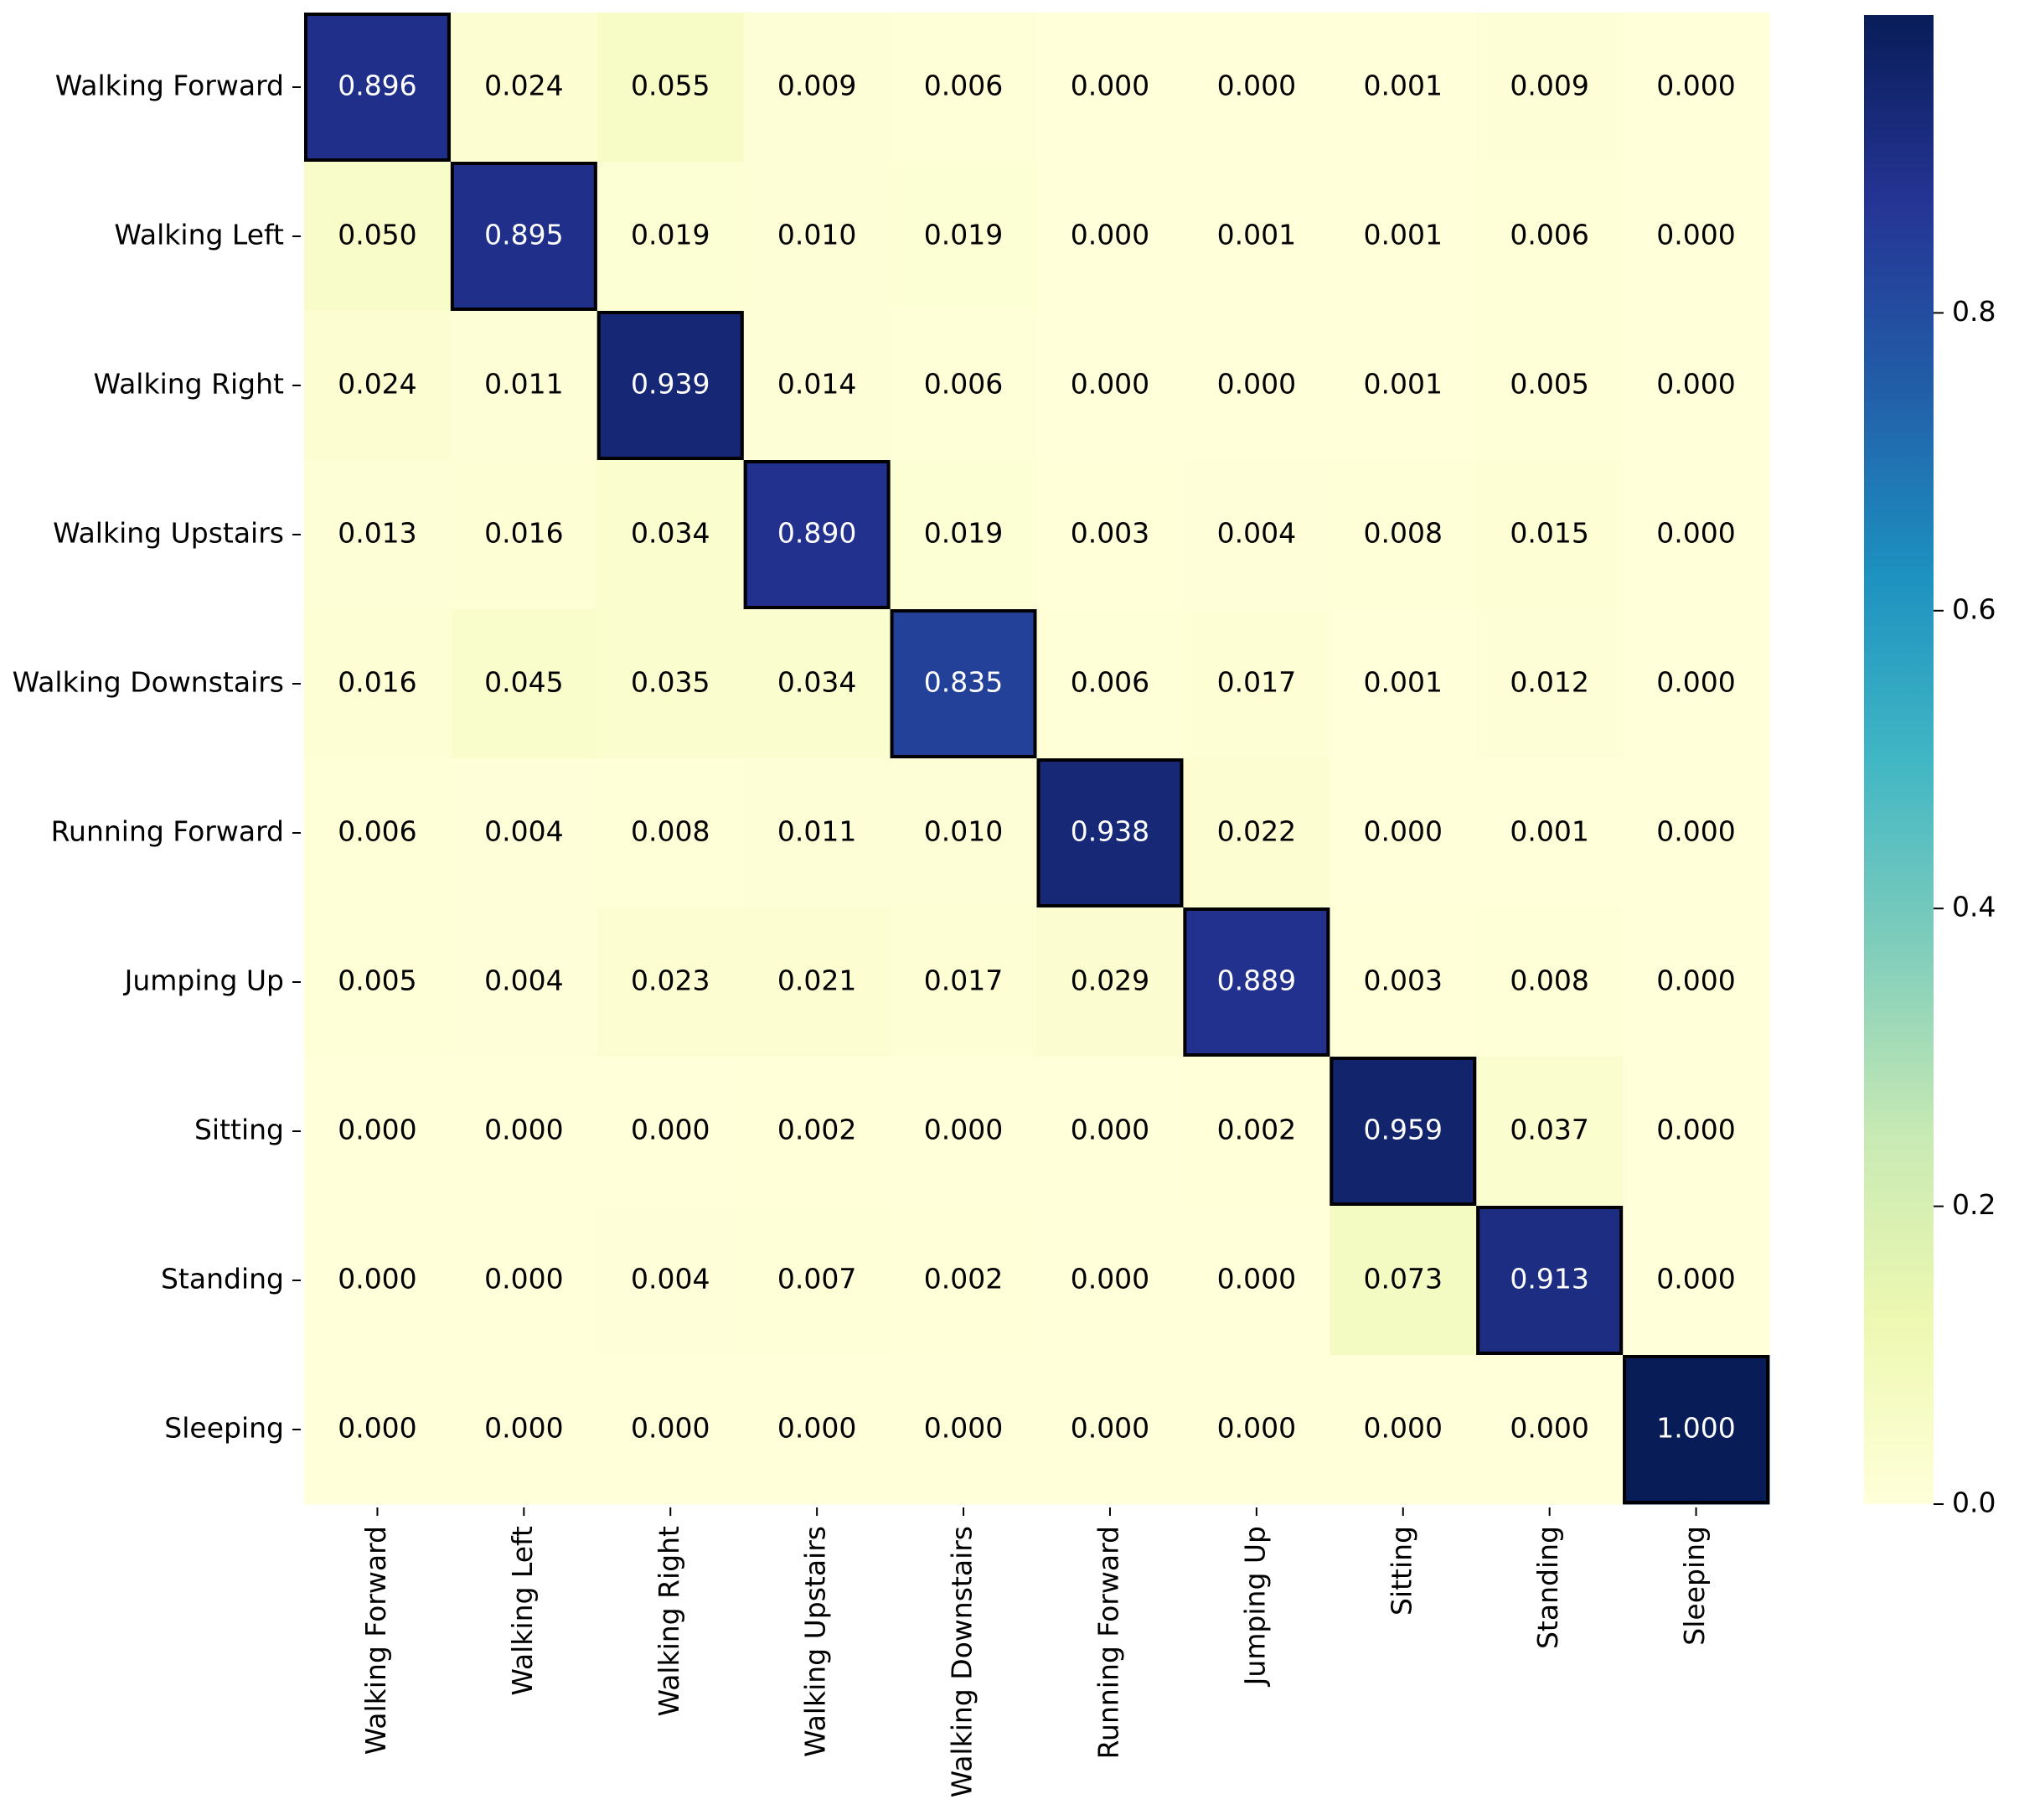 This screenshot has height=1820, width=2019. What do you see at coordinates (168, 533) in the screenshot?
I see `y-tick-label: Walking Upstairs` at bounding box center [168, 533].